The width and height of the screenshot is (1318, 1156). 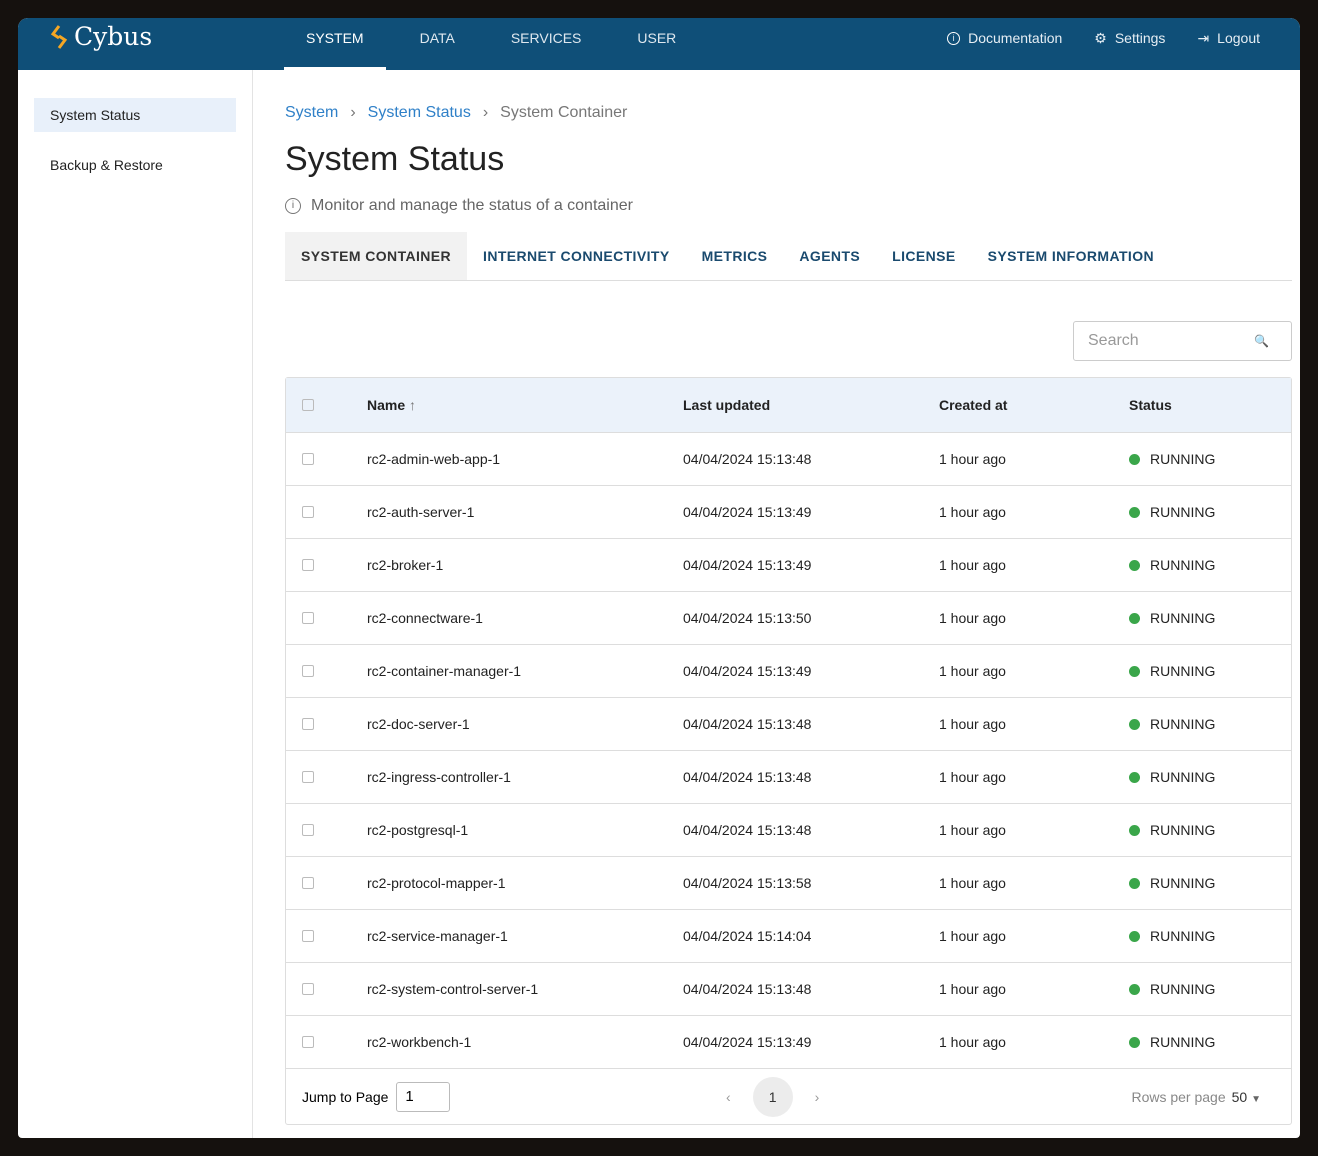 I want to click on breadcrumb-current: System Container, so click(x=564, y=112).